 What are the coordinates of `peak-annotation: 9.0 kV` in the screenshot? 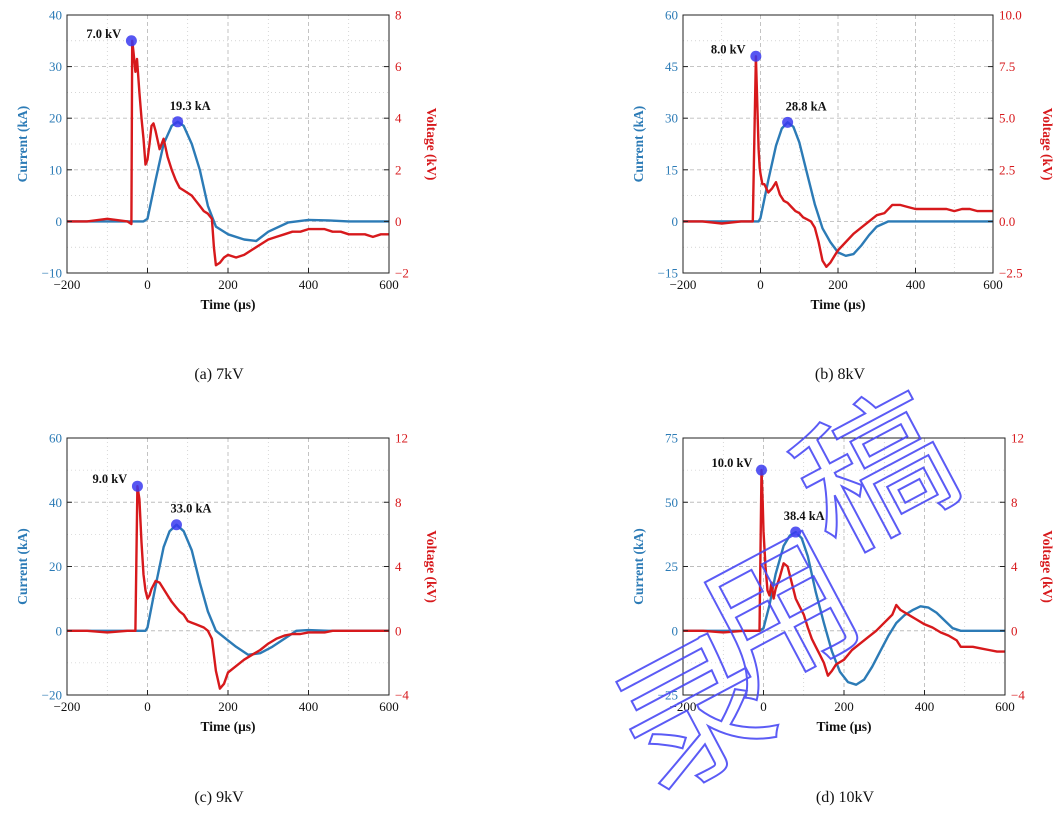 It's located at (109, 479).